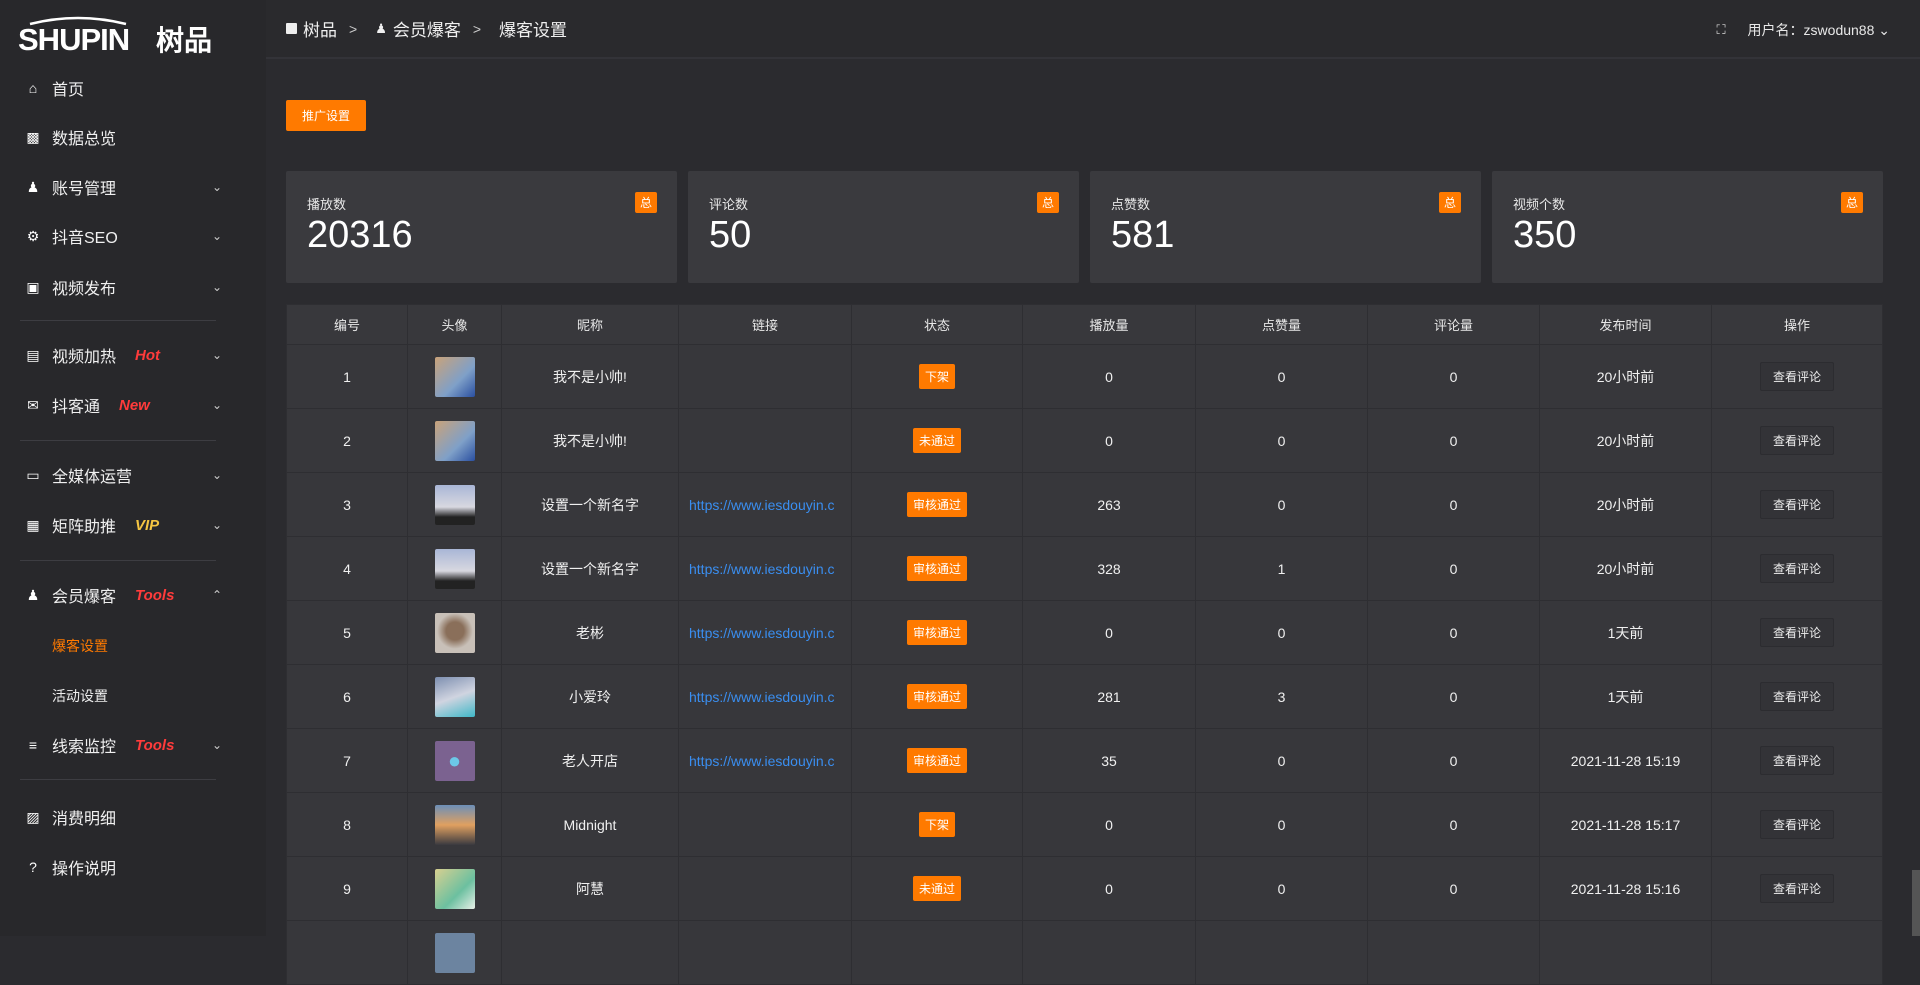 The height and width of the screenshot is (985, 1920). Describe the element at coordinates (347, 824) in the screenshot. I see `row-id: 8` at that location.